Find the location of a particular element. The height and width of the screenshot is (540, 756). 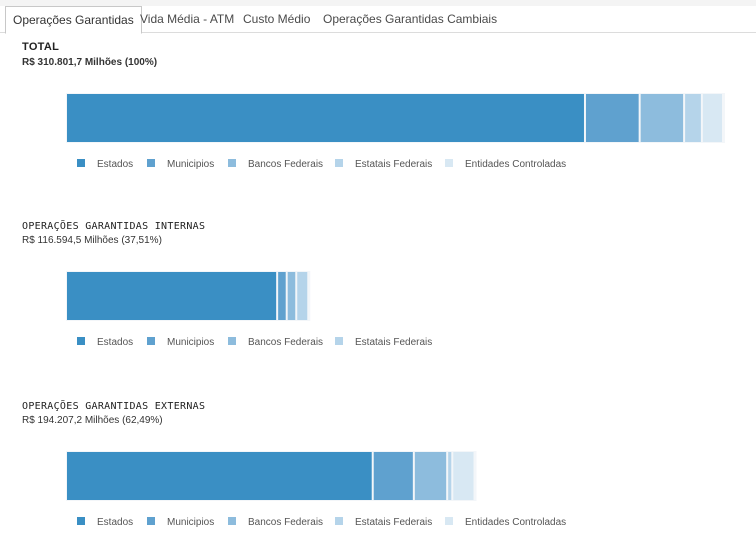

chart-title-internas: OPERAÇÕES GARANTIDAS INTERNAS is located at coordinates (114, 226).